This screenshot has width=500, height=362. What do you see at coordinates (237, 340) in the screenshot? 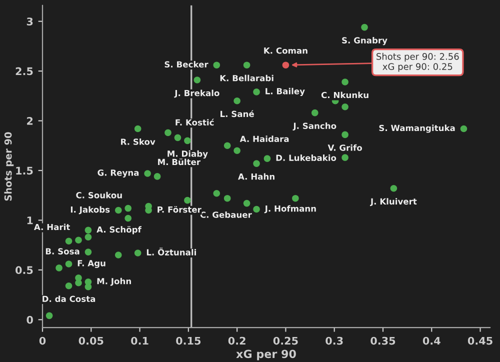
I see `x-tick-label: 0.2` at bounding box center [237, 340].